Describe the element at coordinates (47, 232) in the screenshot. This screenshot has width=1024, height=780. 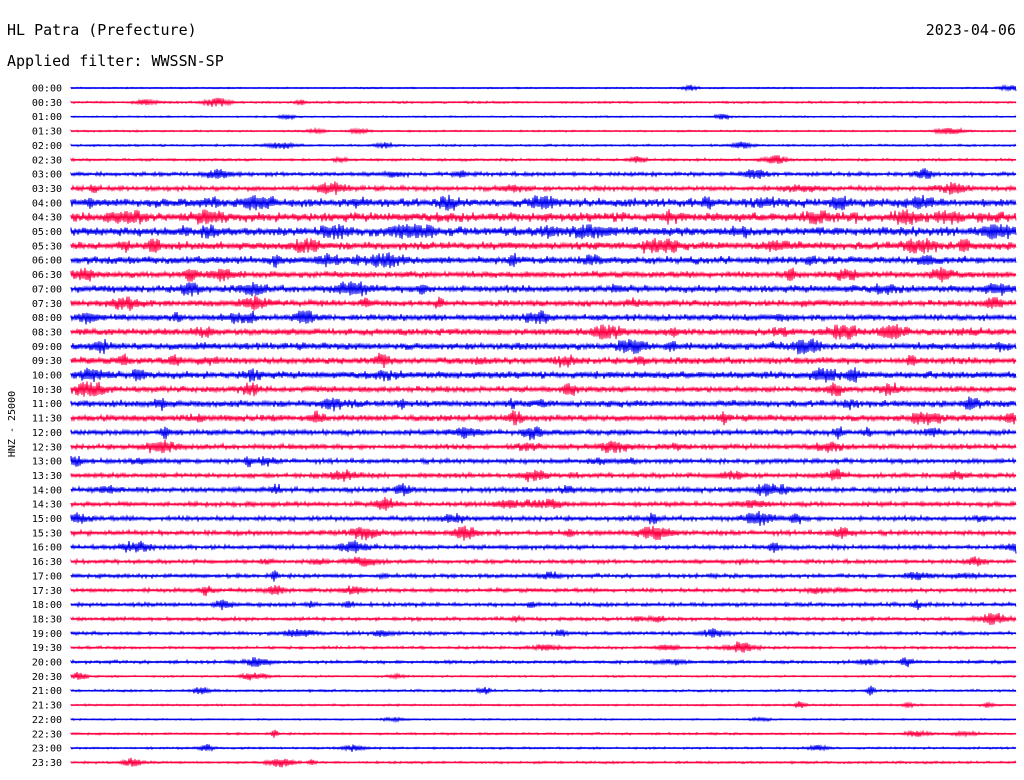
I see `time-label-0500: 05:00` at that location.